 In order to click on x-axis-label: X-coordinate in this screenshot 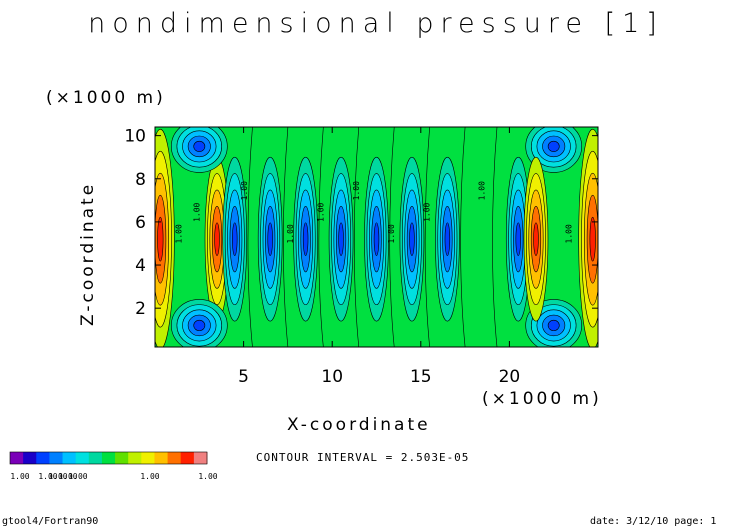, I will do `click(359, 425)`.